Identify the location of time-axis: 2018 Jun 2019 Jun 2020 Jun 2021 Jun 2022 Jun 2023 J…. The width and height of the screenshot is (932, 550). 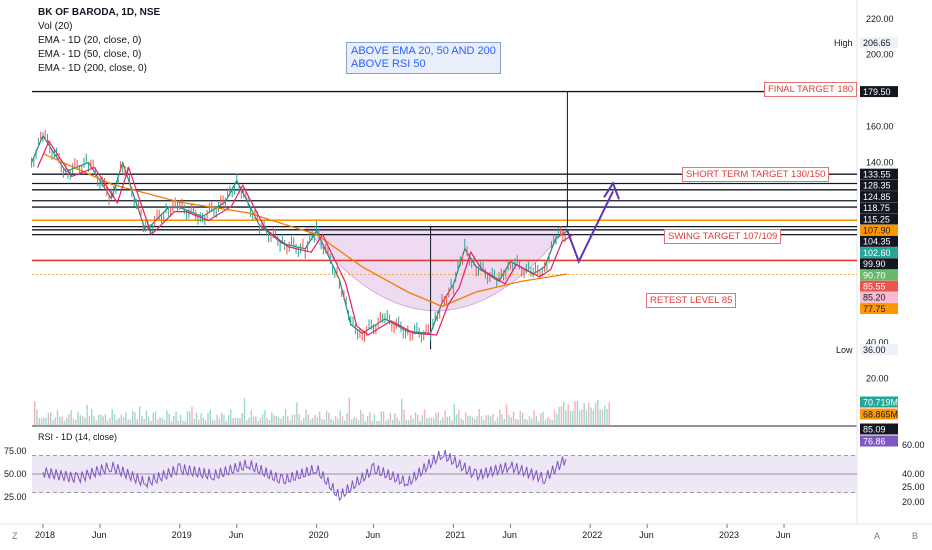
(413, 532).